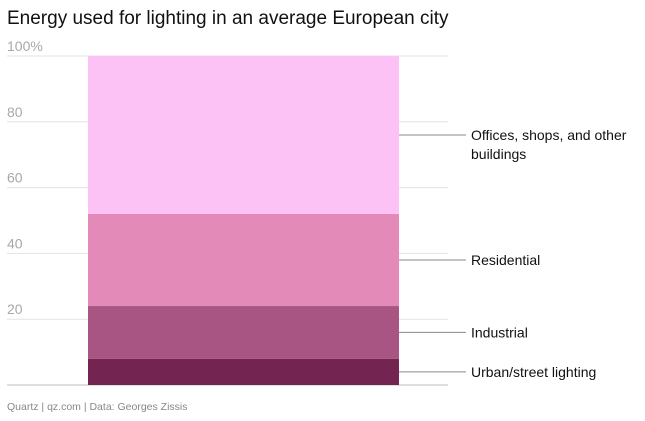 This screenshot has height=421, width=645. I want to click on source-credit: Quartz | qz.com | Data: Georges Zissis, so click(97, 407).